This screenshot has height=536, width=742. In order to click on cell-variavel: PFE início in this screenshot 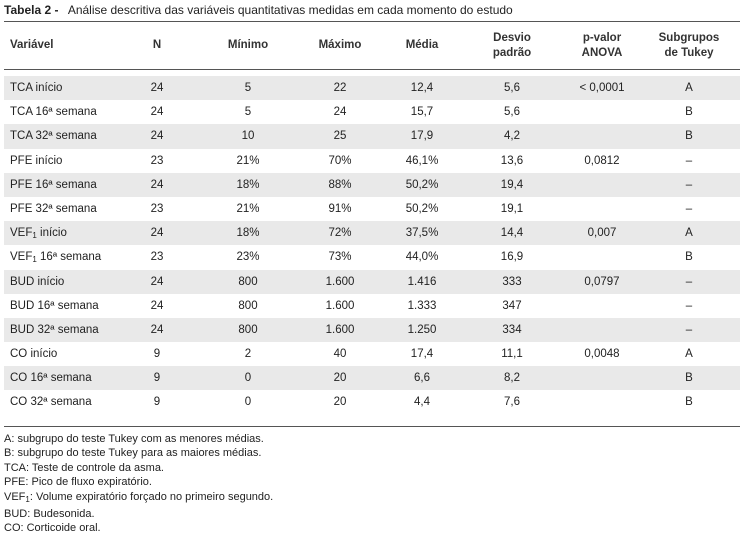, I will do `click(36, 160)`.